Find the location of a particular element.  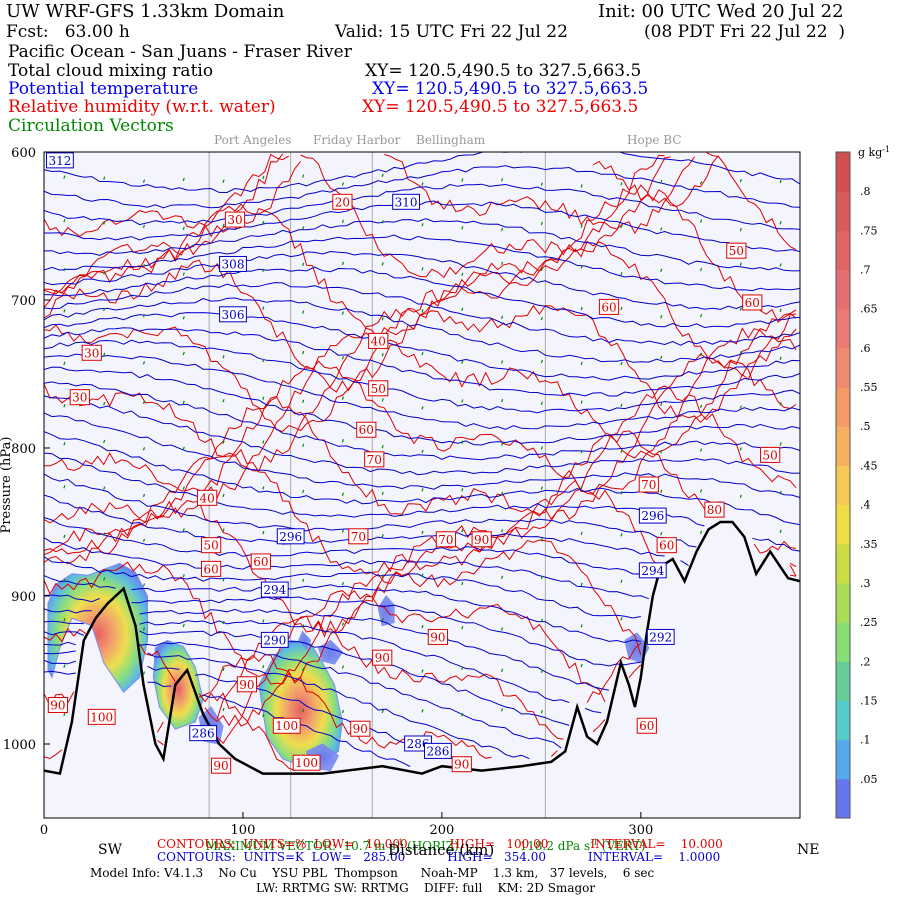

sw-label: SW is located at coordinates (110, 850).